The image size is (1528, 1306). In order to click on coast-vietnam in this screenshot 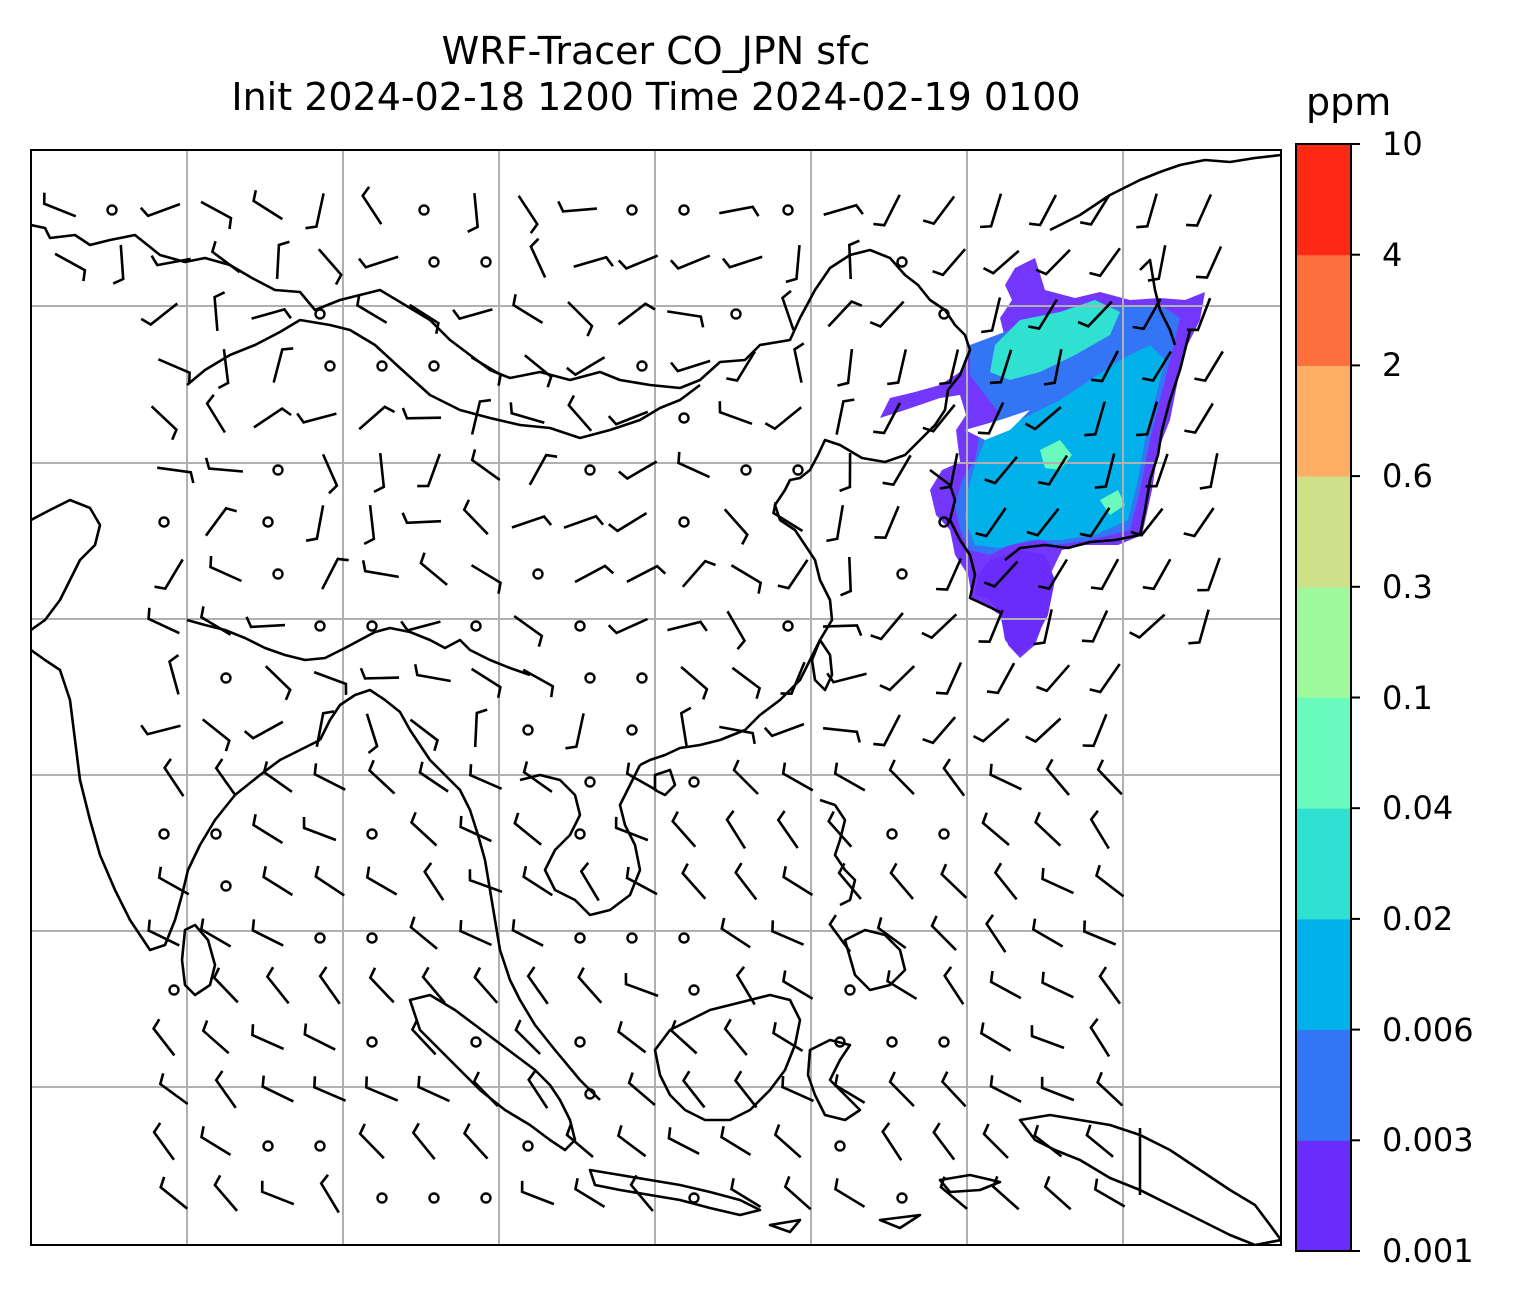, I will do `click(580, 840)`.